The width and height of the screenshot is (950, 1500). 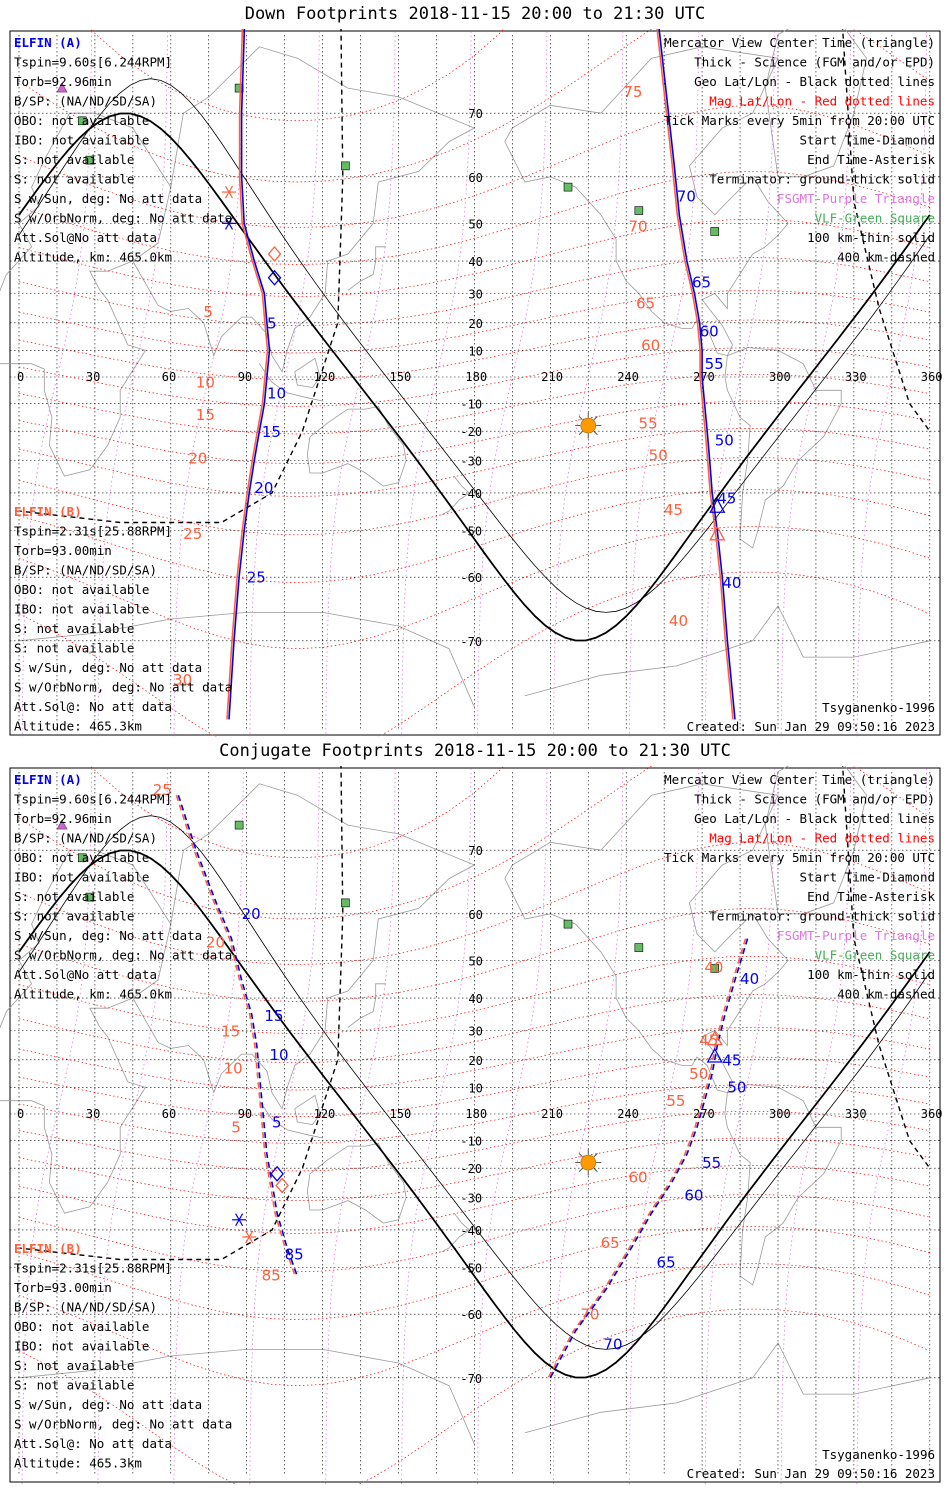 I want to click on elfin-a-tick-label: 20, so click(x=263, y=488).